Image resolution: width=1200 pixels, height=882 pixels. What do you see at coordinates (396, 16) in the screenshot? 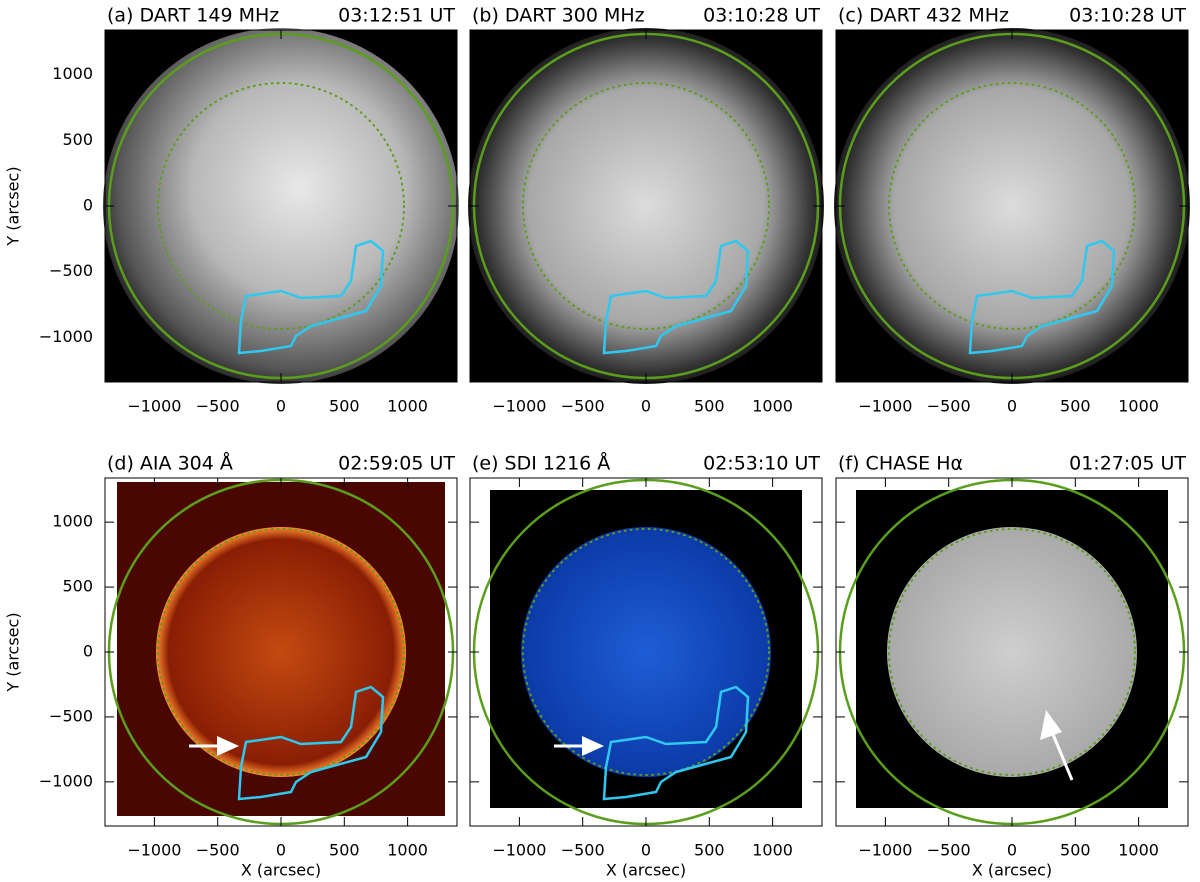
I see `panel-time: 03:12:51 UT` at bounding box center [396, 16].